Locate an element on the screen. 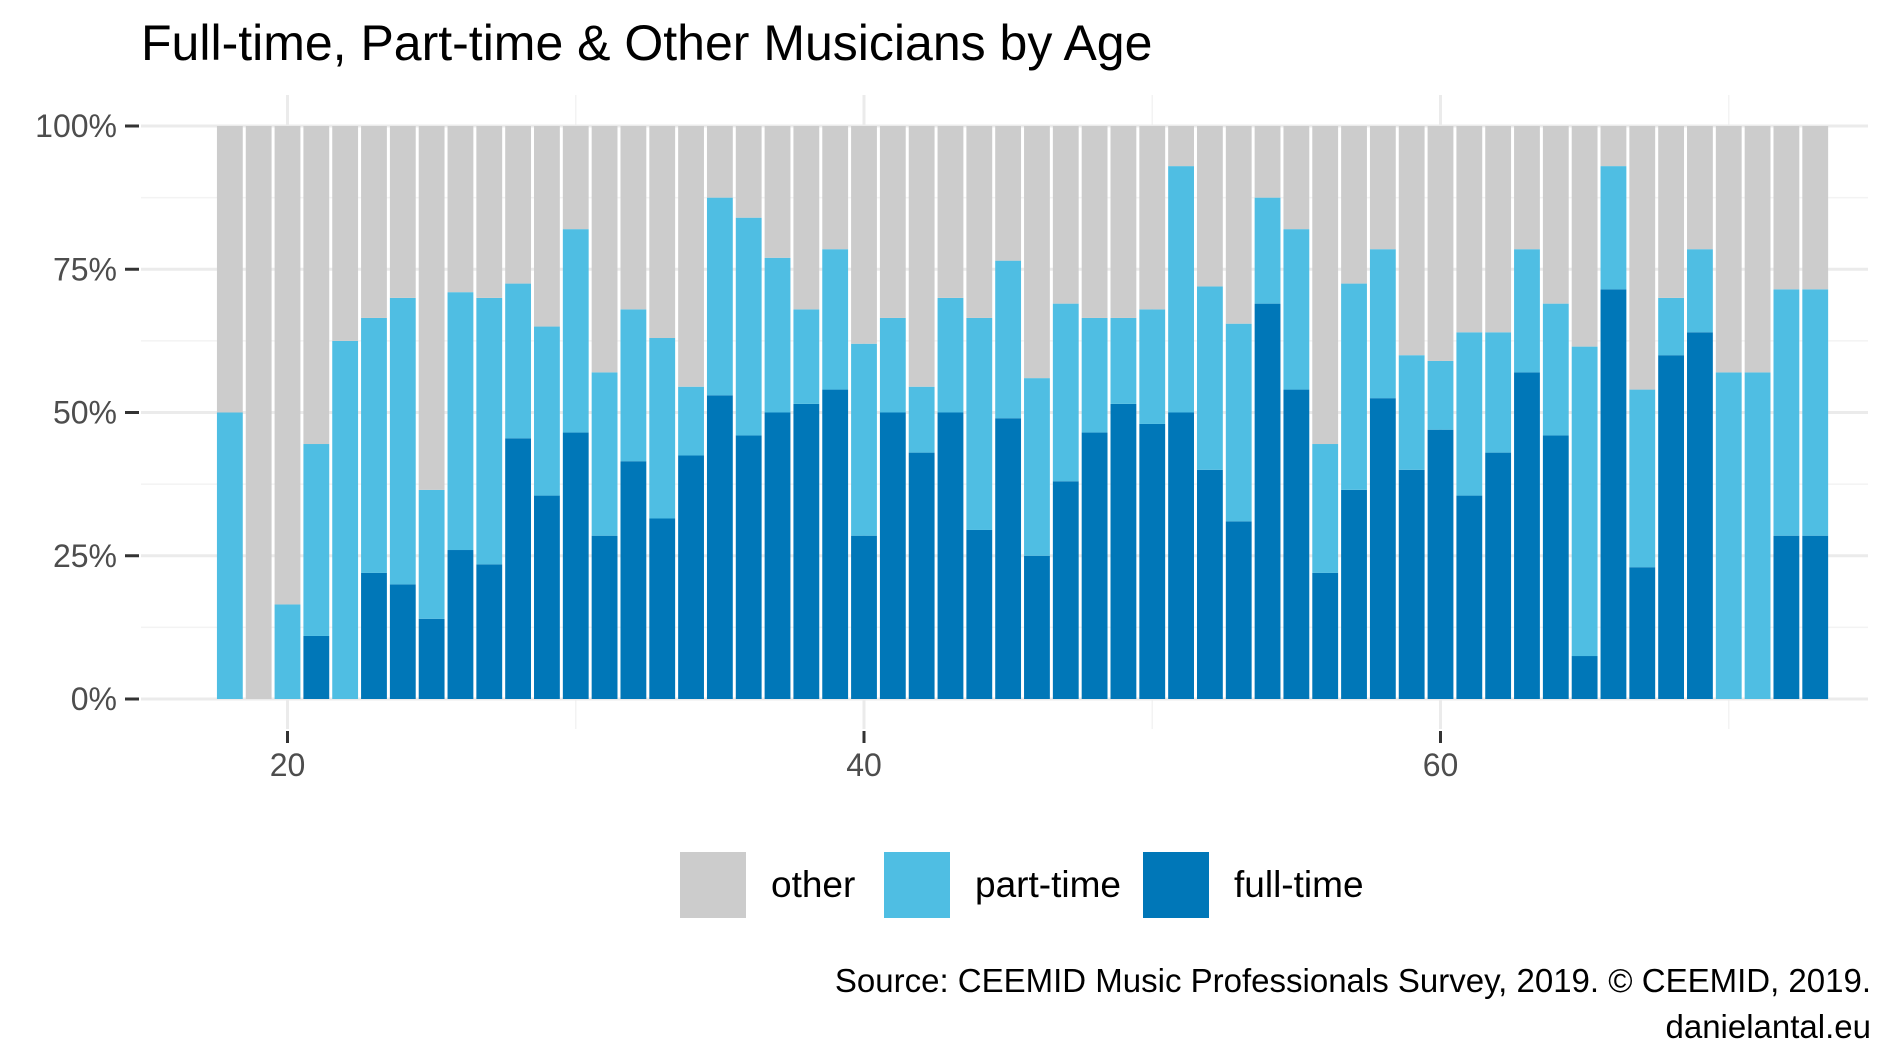 The width and height of the screenshot is (1889, 1062). y-tick-label: 100% is located at coordinates (76, 126).